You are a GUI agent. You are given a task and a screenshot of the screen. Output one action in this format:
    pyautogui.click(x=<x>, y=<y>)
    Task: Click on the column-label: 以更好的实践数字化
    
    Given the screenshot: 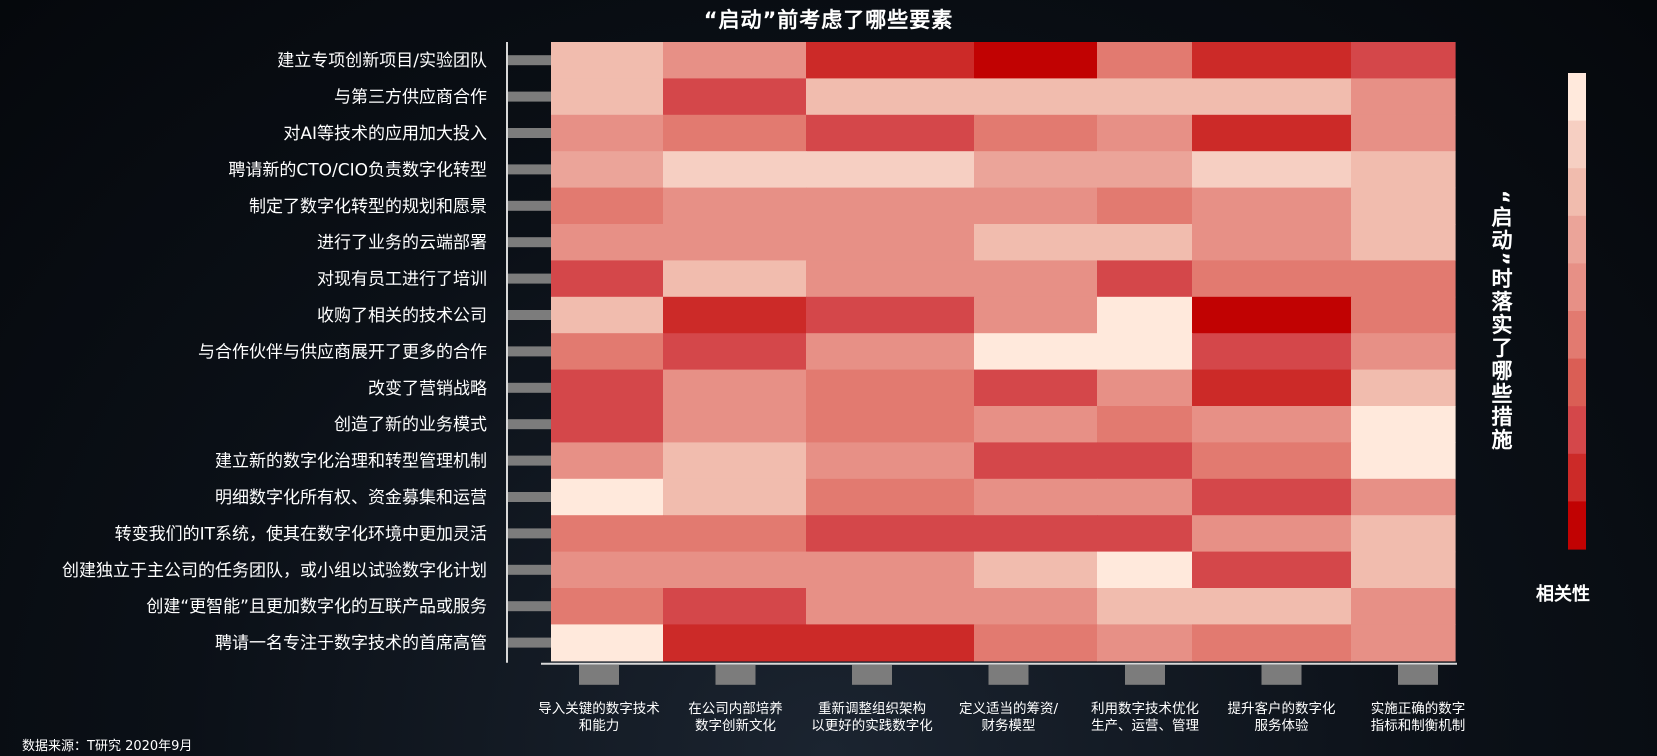 What is the action you would take?
    pyautogui.click(x=872, y=726)
    